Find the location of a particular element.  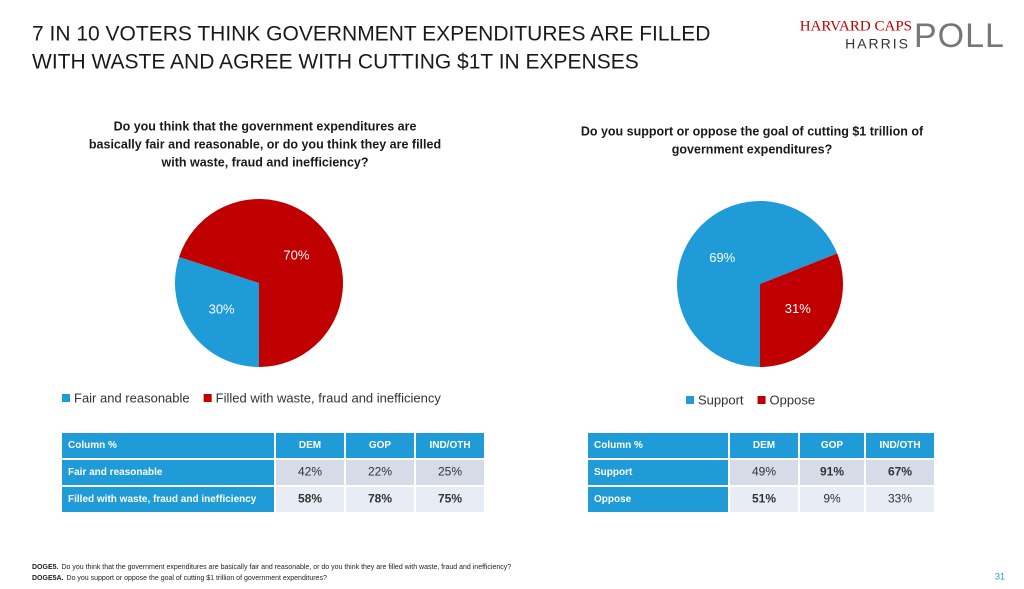

table-cell-text: 75% is located at coordinates (450, 499).